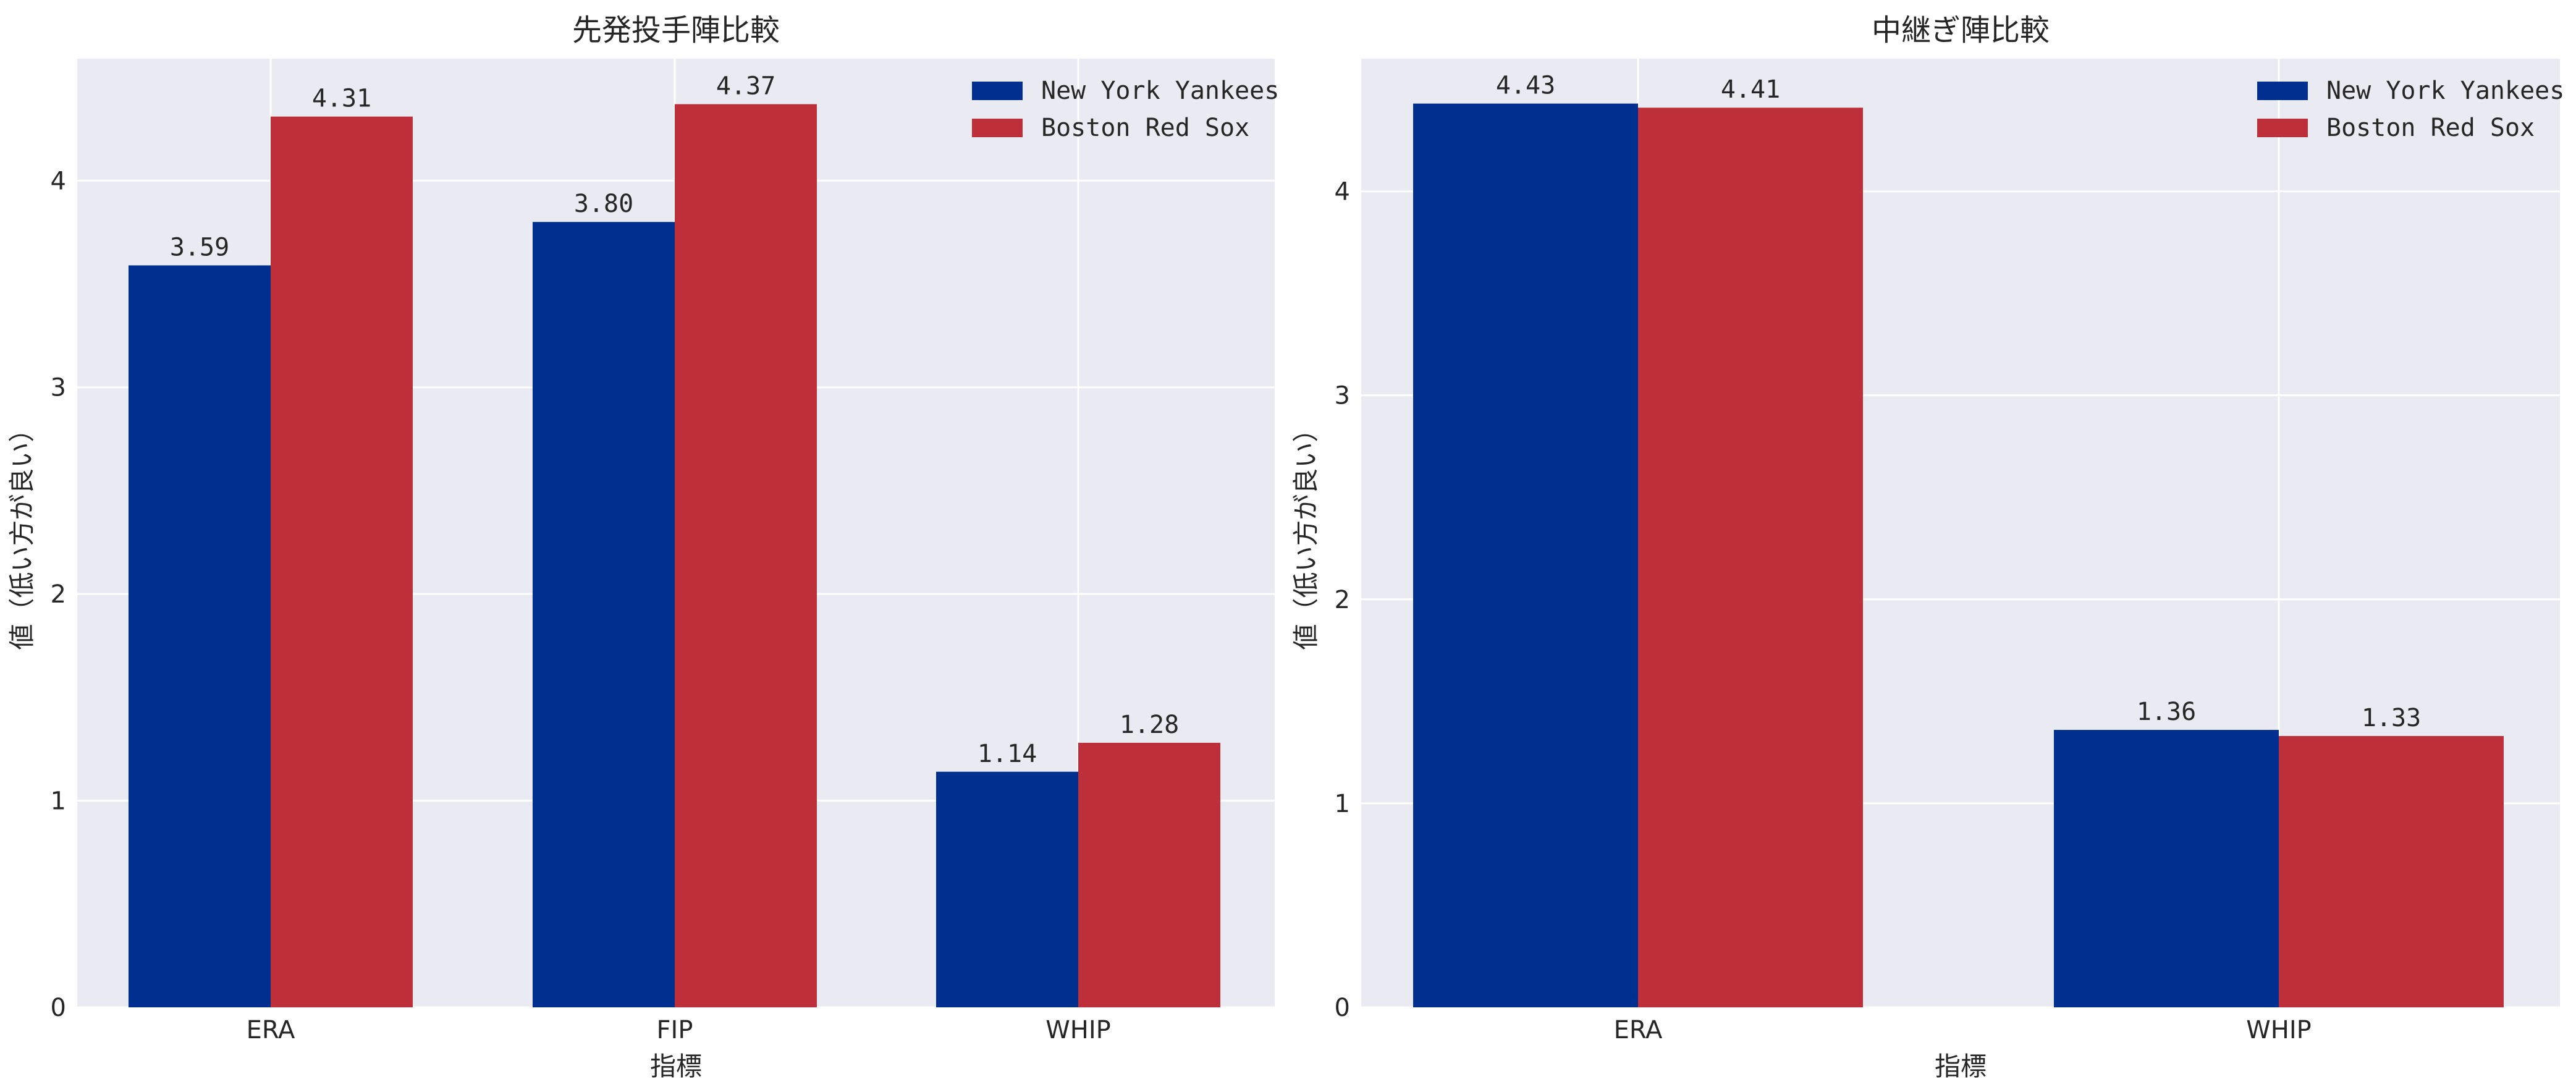  I want to click on bar-value-label: 4.41, so click(1750, 89).